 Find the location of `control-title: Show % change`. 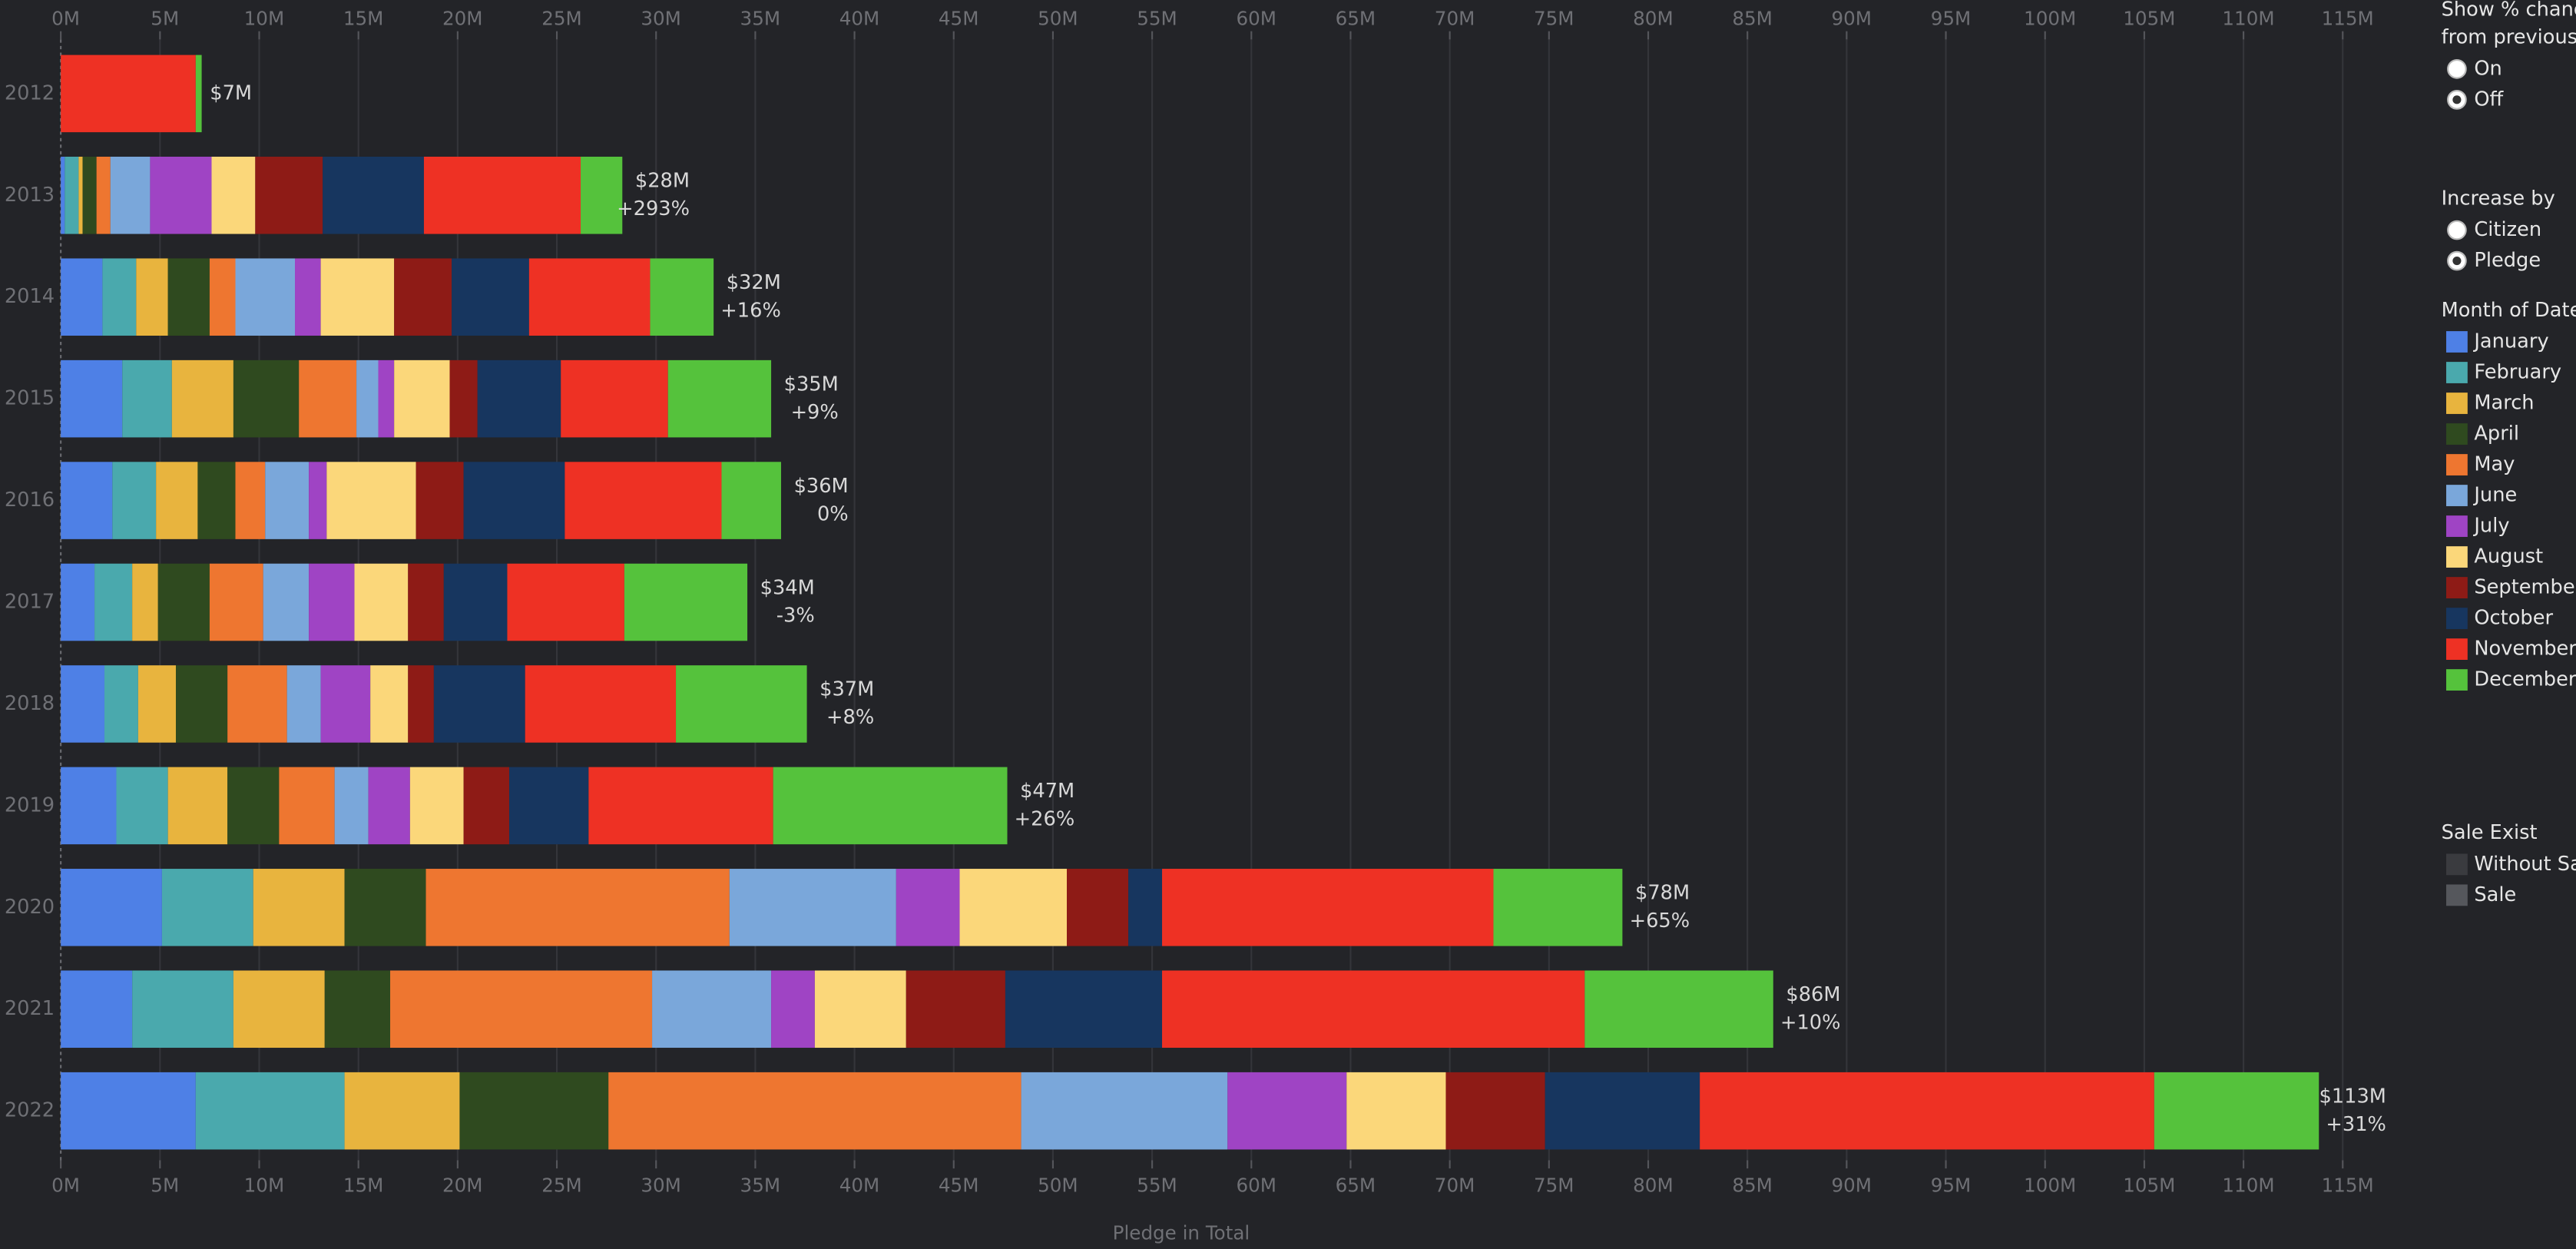

control-title: Show % change is located at coordinates (2509, 10).